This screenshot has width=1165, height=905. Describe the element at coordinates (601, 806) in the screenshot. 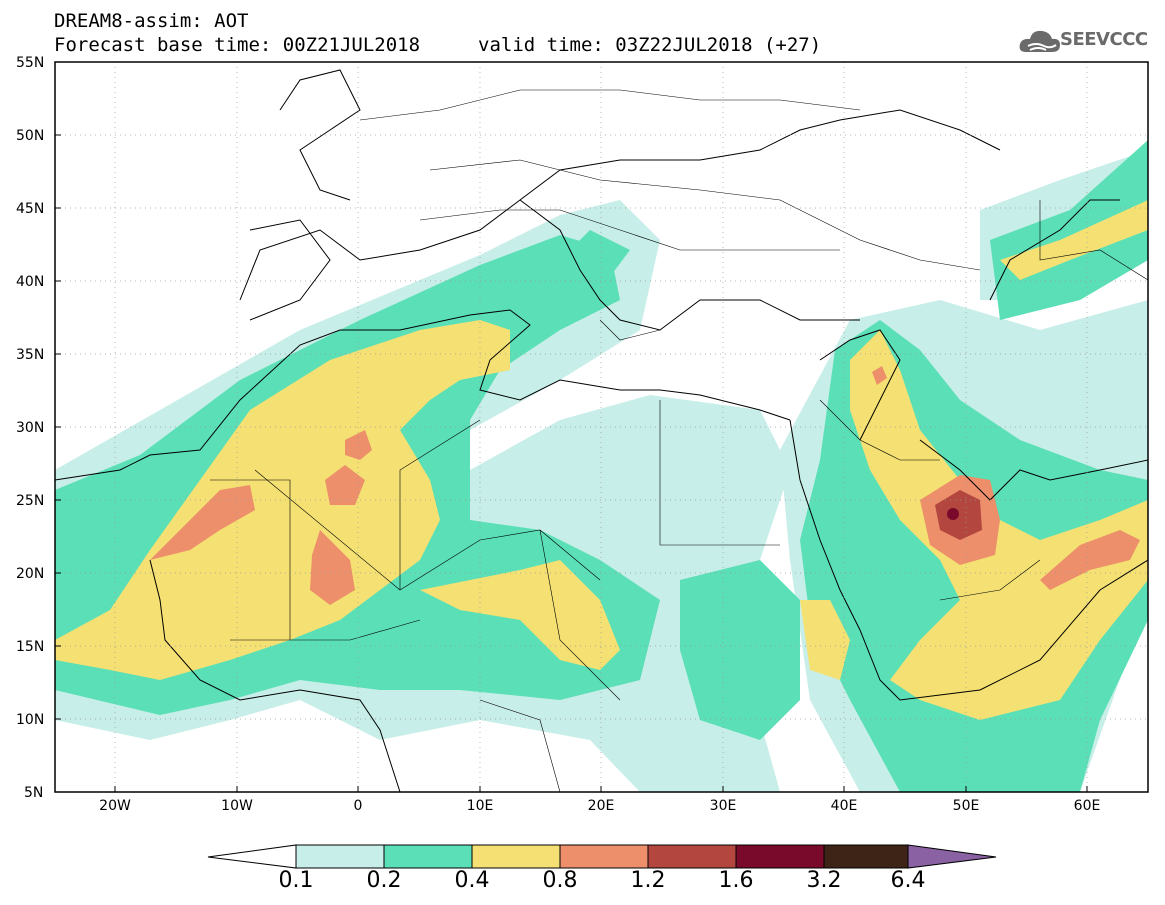

I see `lon-label: 20E` at that location.